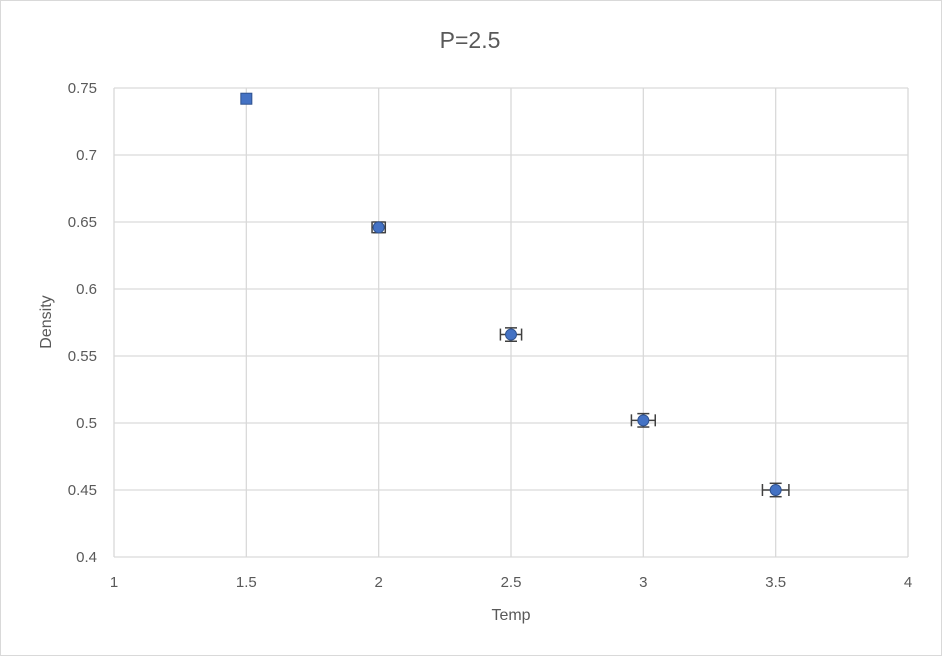 The height and width of the screenshot is (656, 942). Describe the element at coordinates (82, 356) in the screenshot. I see `y-tick-label: 0.55` at that location.